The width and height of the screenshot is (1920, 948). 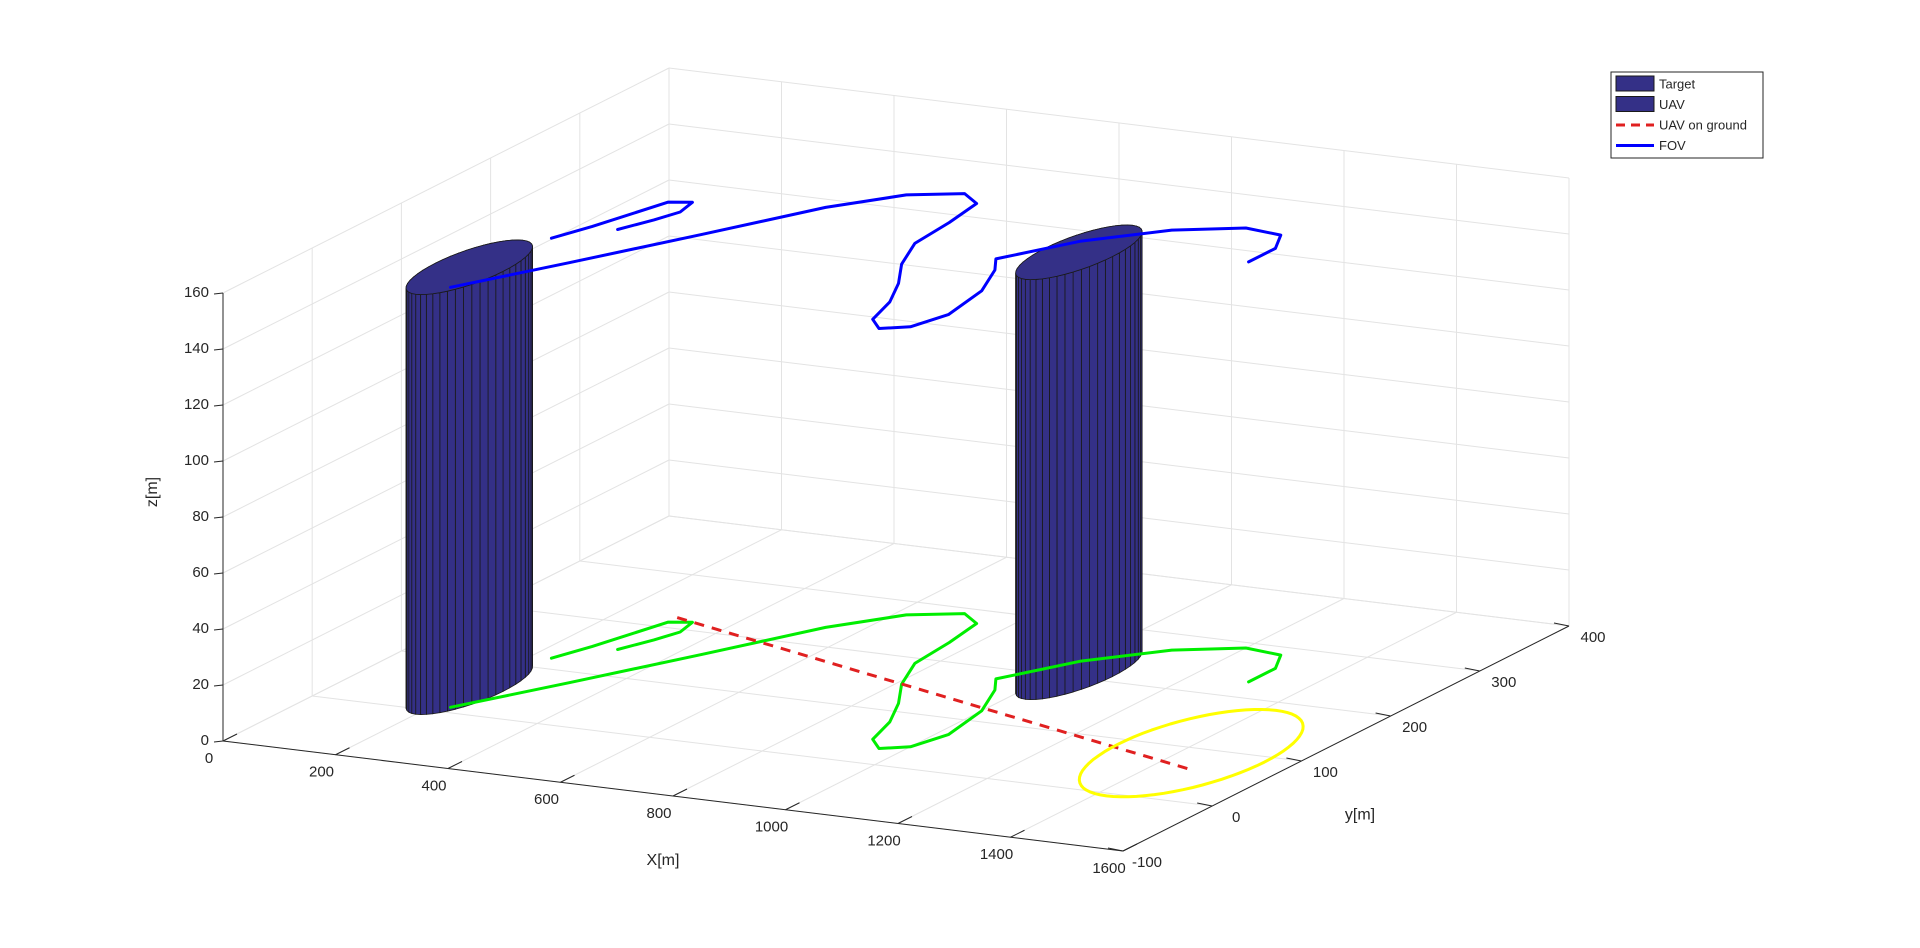 I want to click on x-tick-label: 800, so click(x=658, y=813).